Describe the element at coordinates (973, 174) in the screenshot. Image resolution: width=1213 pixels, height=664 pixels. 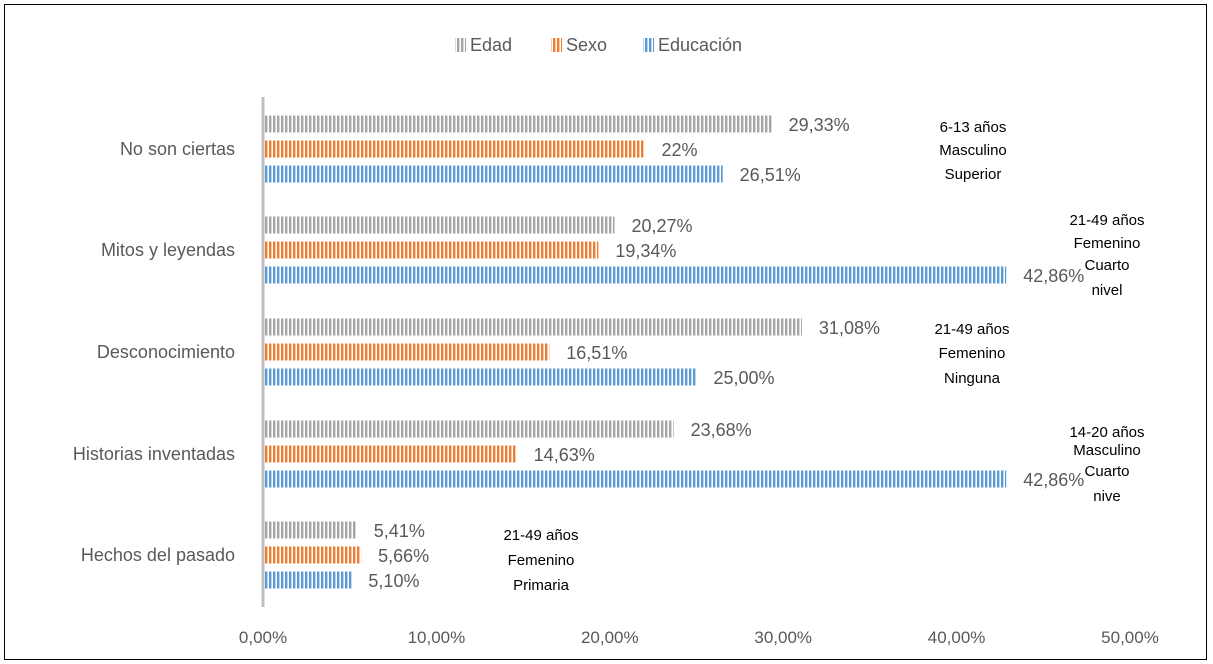
I see `annotation-line: Superior` at that location.